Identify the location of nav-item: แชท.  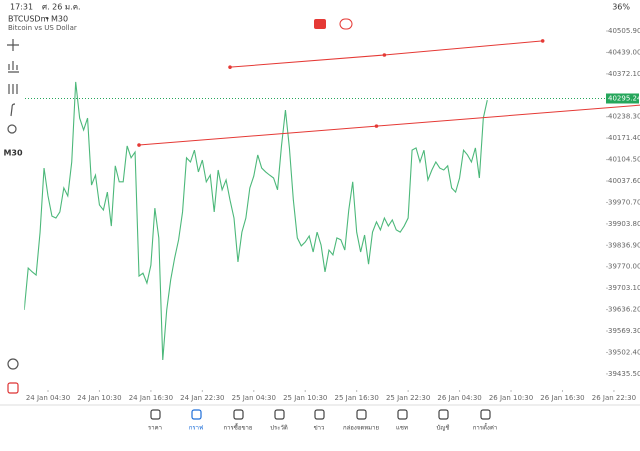
(402, 420).